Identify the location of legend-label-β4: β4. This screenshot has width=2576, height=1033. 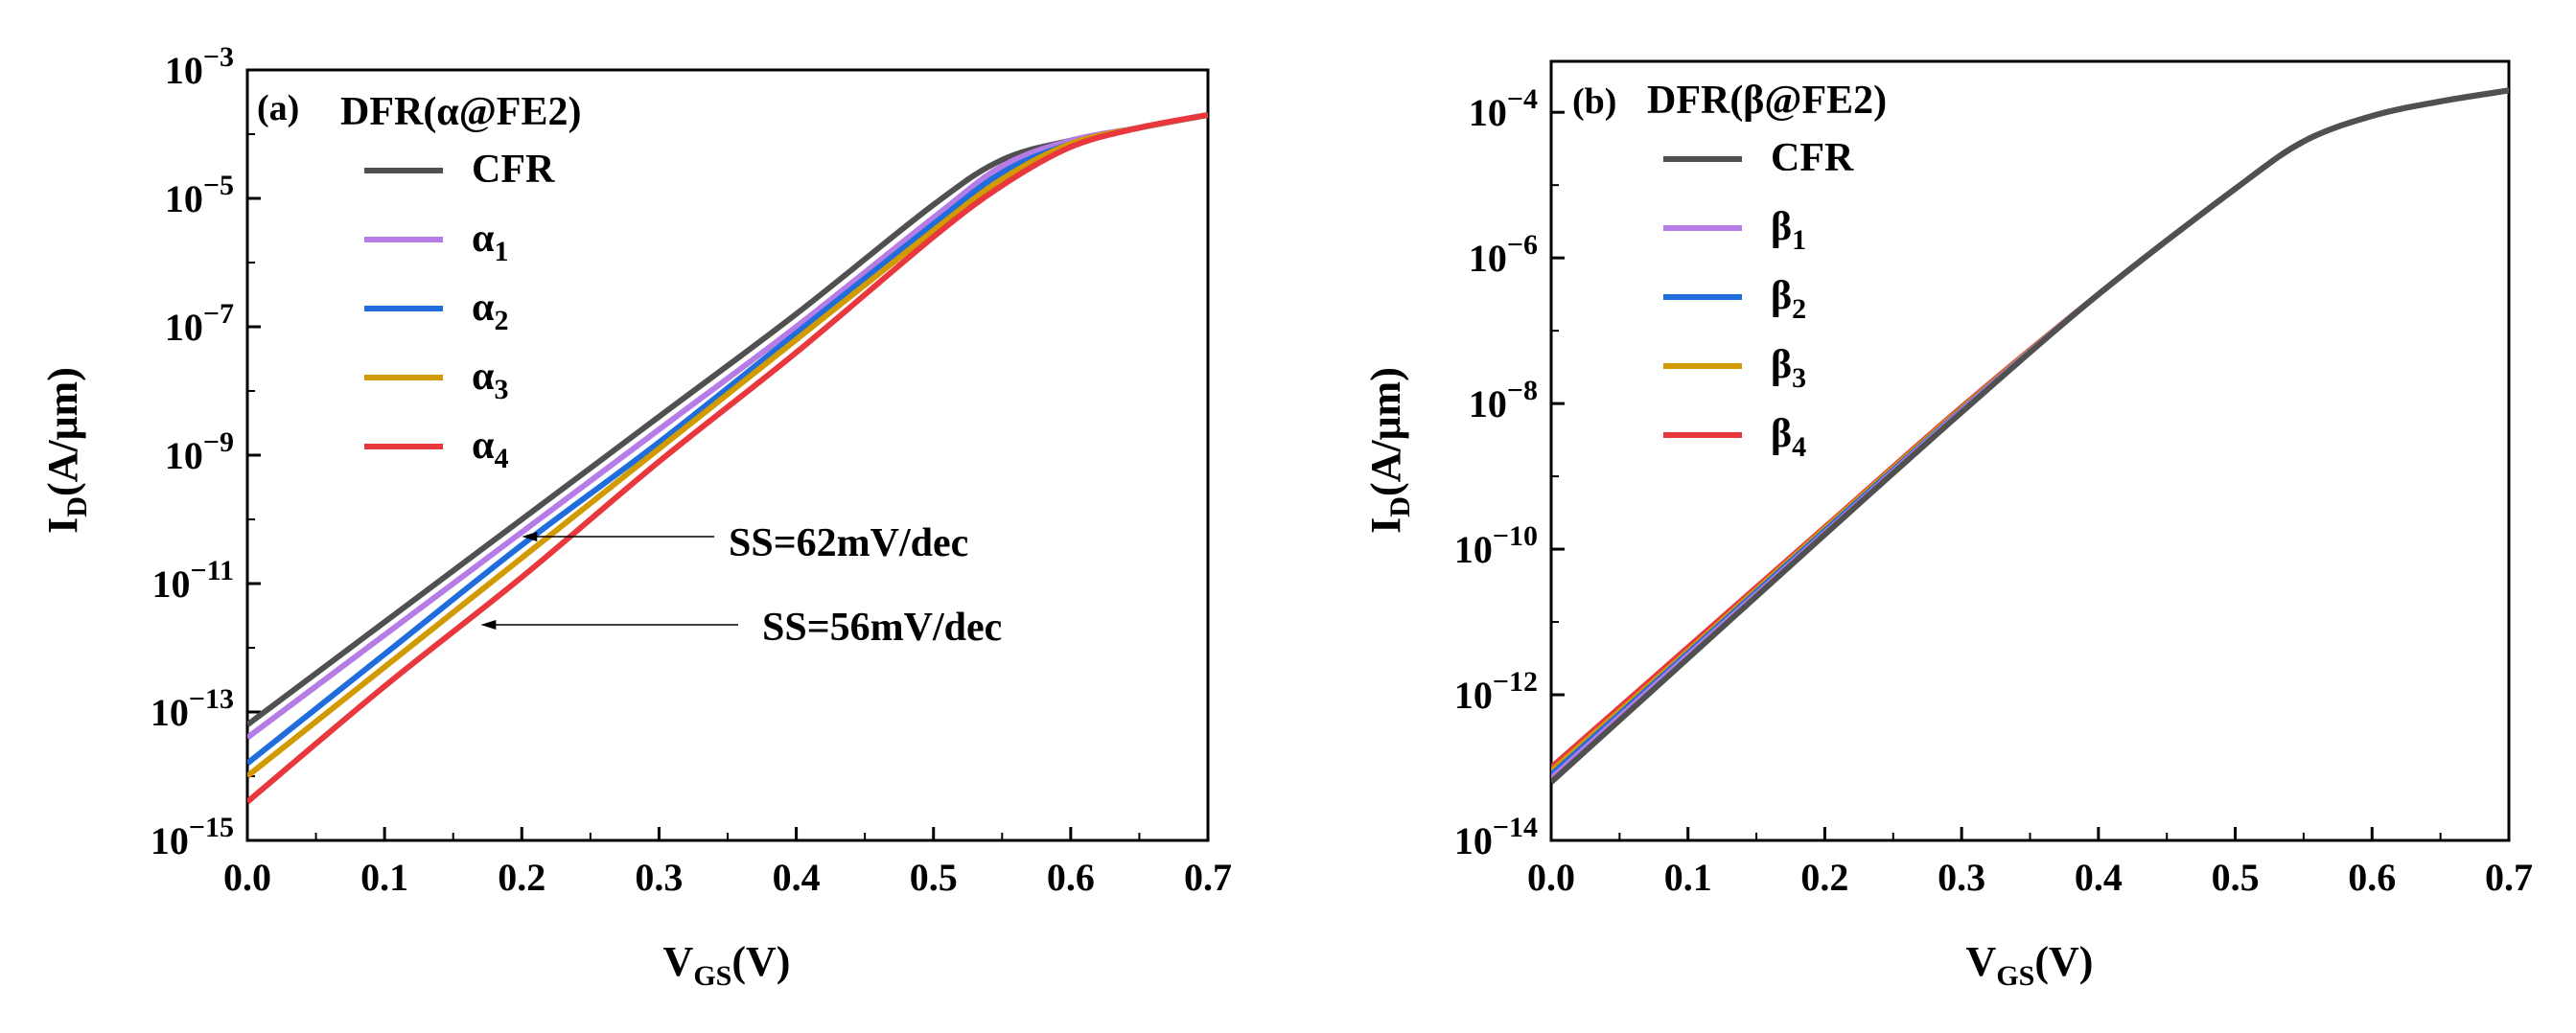
(1789, 438).